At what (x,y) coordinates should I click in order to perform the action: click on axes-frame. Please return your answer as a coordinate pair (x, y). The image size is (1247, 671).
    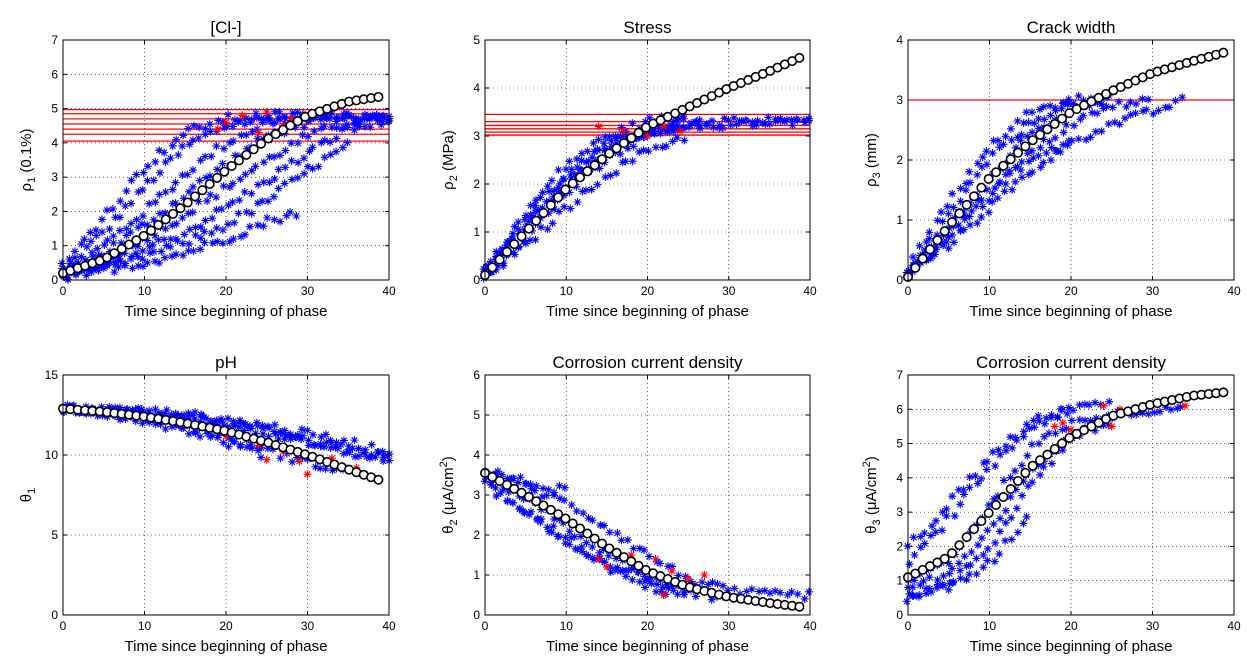
    Looking at the image, I should click on (647, 495).